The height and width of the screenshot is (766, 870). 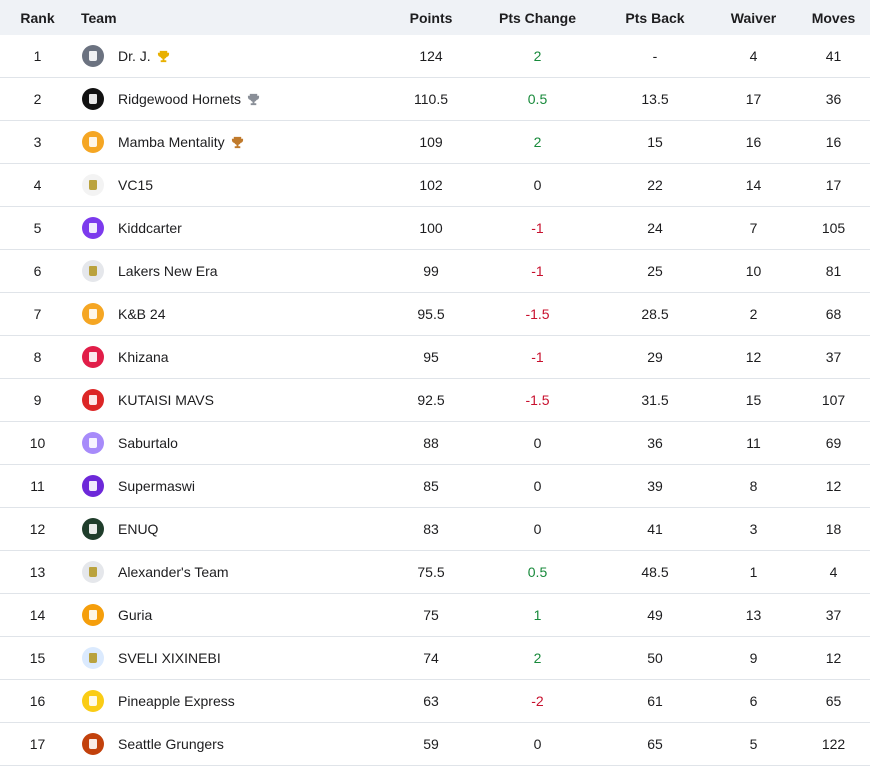 What do you see at coordinates (166, 400) in the screenshot?
I see `team-name-link: KUTAISI MAVS` at bounding box center [166, 400].